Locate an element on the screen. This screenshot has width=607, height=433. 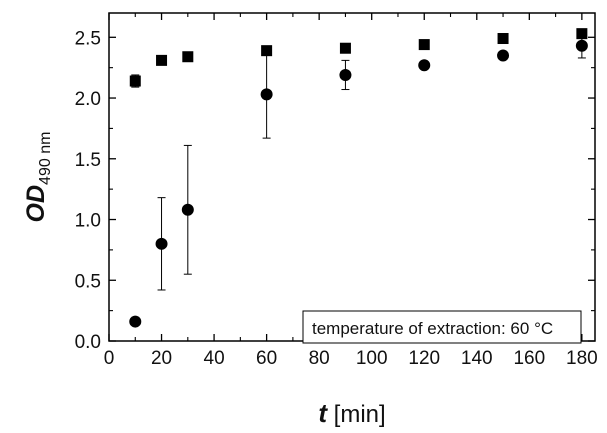
annotation-frame is located at coordinates (442, 327).